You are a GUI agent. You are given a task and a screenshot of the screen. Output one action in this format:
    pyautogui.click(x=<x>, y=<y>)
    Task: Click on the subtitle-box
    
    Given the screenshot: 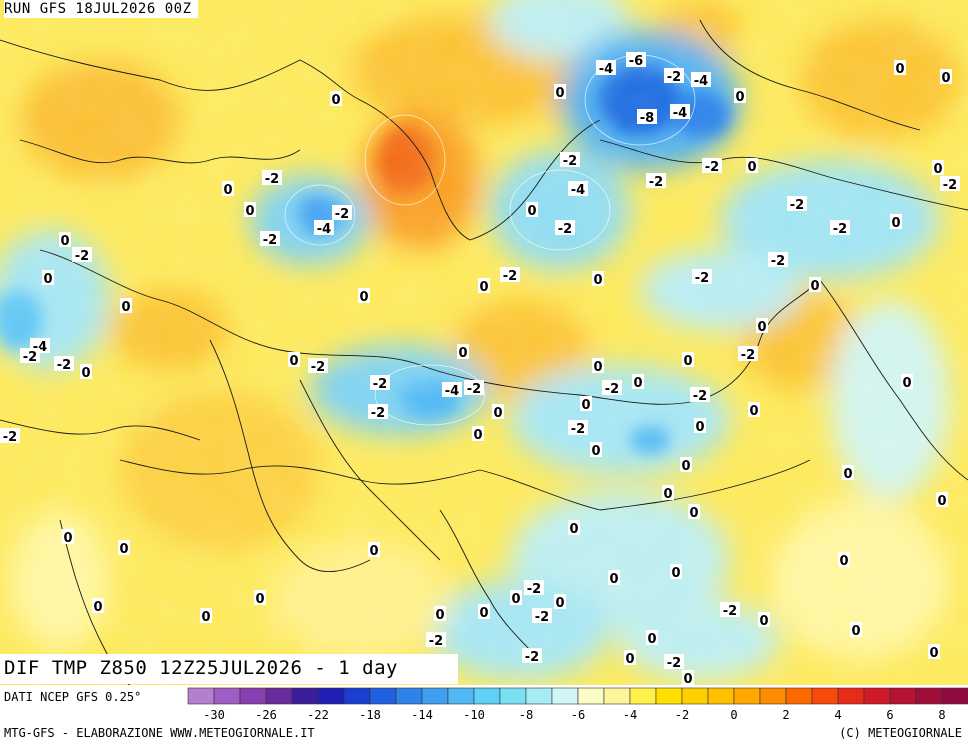 What is the action you would take?
    pyautogui.click(x=229, y=669)
    